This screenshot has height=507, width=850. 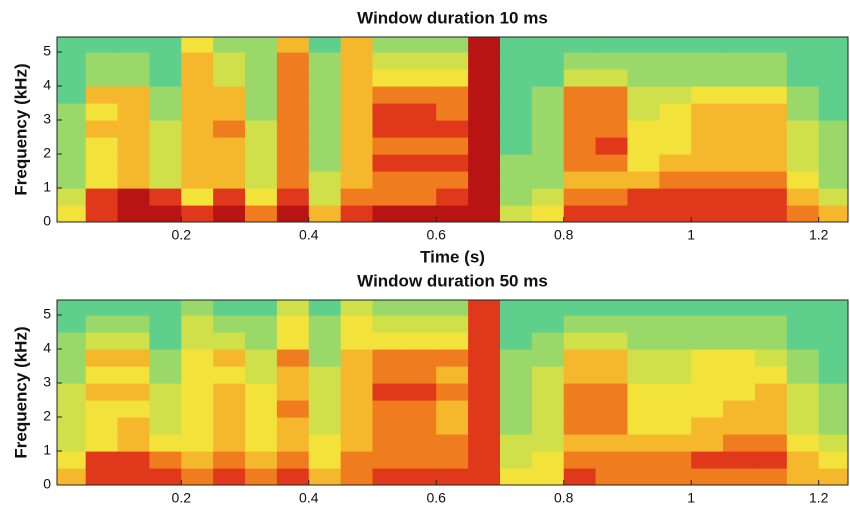 What do you see at coordinates (564, 498) in the screenshot?
I see `x-tick-label: 0.8` at bounding box center [564, 498].